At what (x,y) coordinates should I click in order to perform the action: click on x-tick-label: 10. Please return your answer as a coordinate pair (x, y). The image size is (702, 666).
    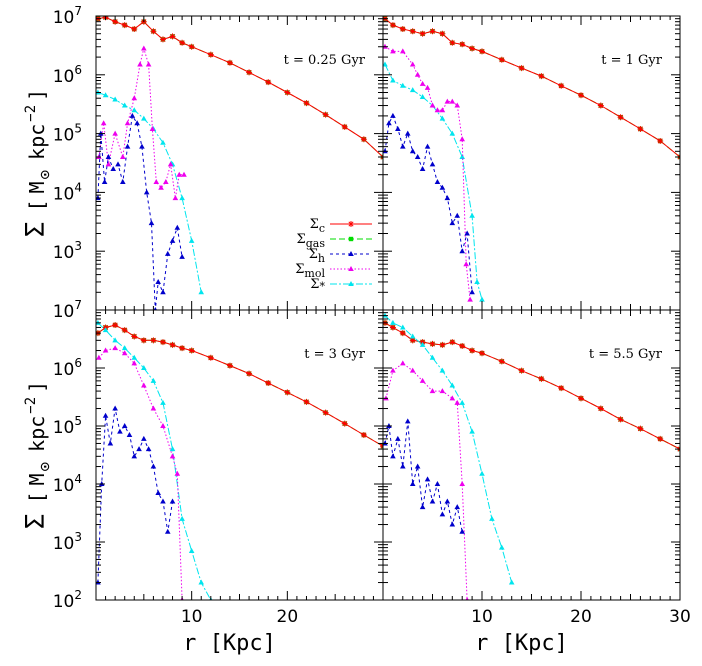
    Looking at the image, I should click on (192, 617).